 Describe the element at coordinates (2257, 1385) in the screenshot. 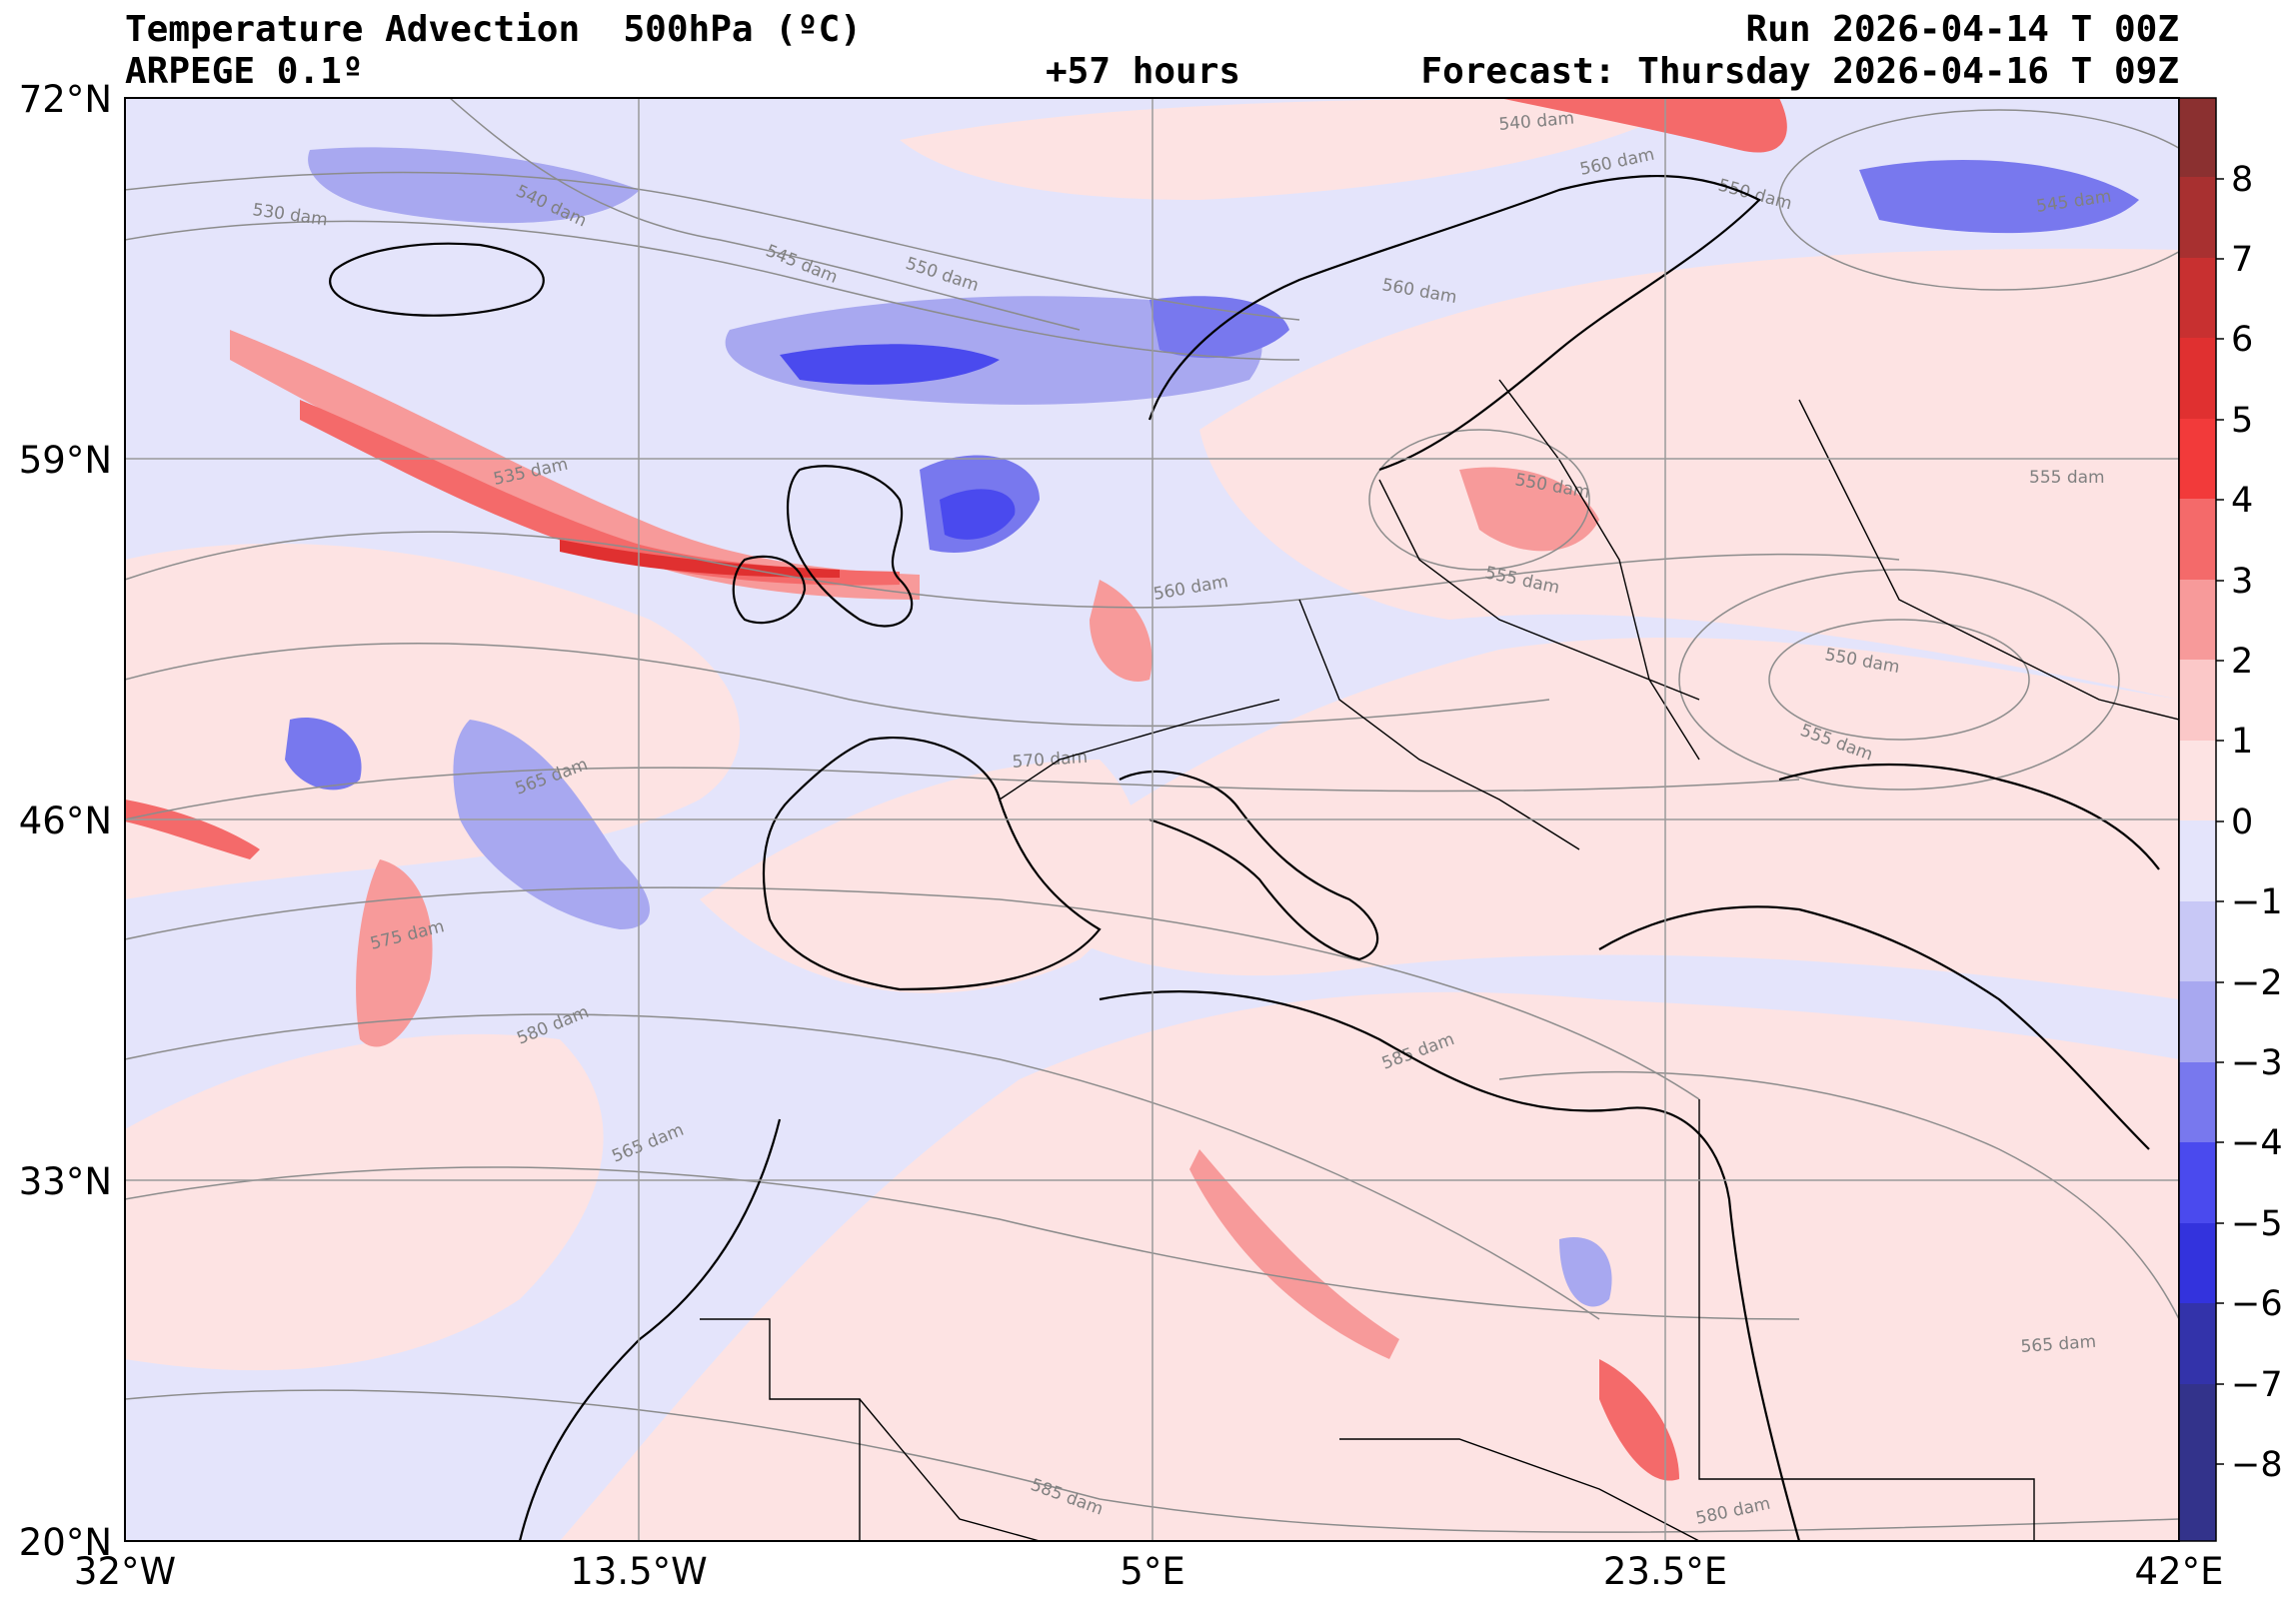

I see `colorbar-label: −7` at that location.